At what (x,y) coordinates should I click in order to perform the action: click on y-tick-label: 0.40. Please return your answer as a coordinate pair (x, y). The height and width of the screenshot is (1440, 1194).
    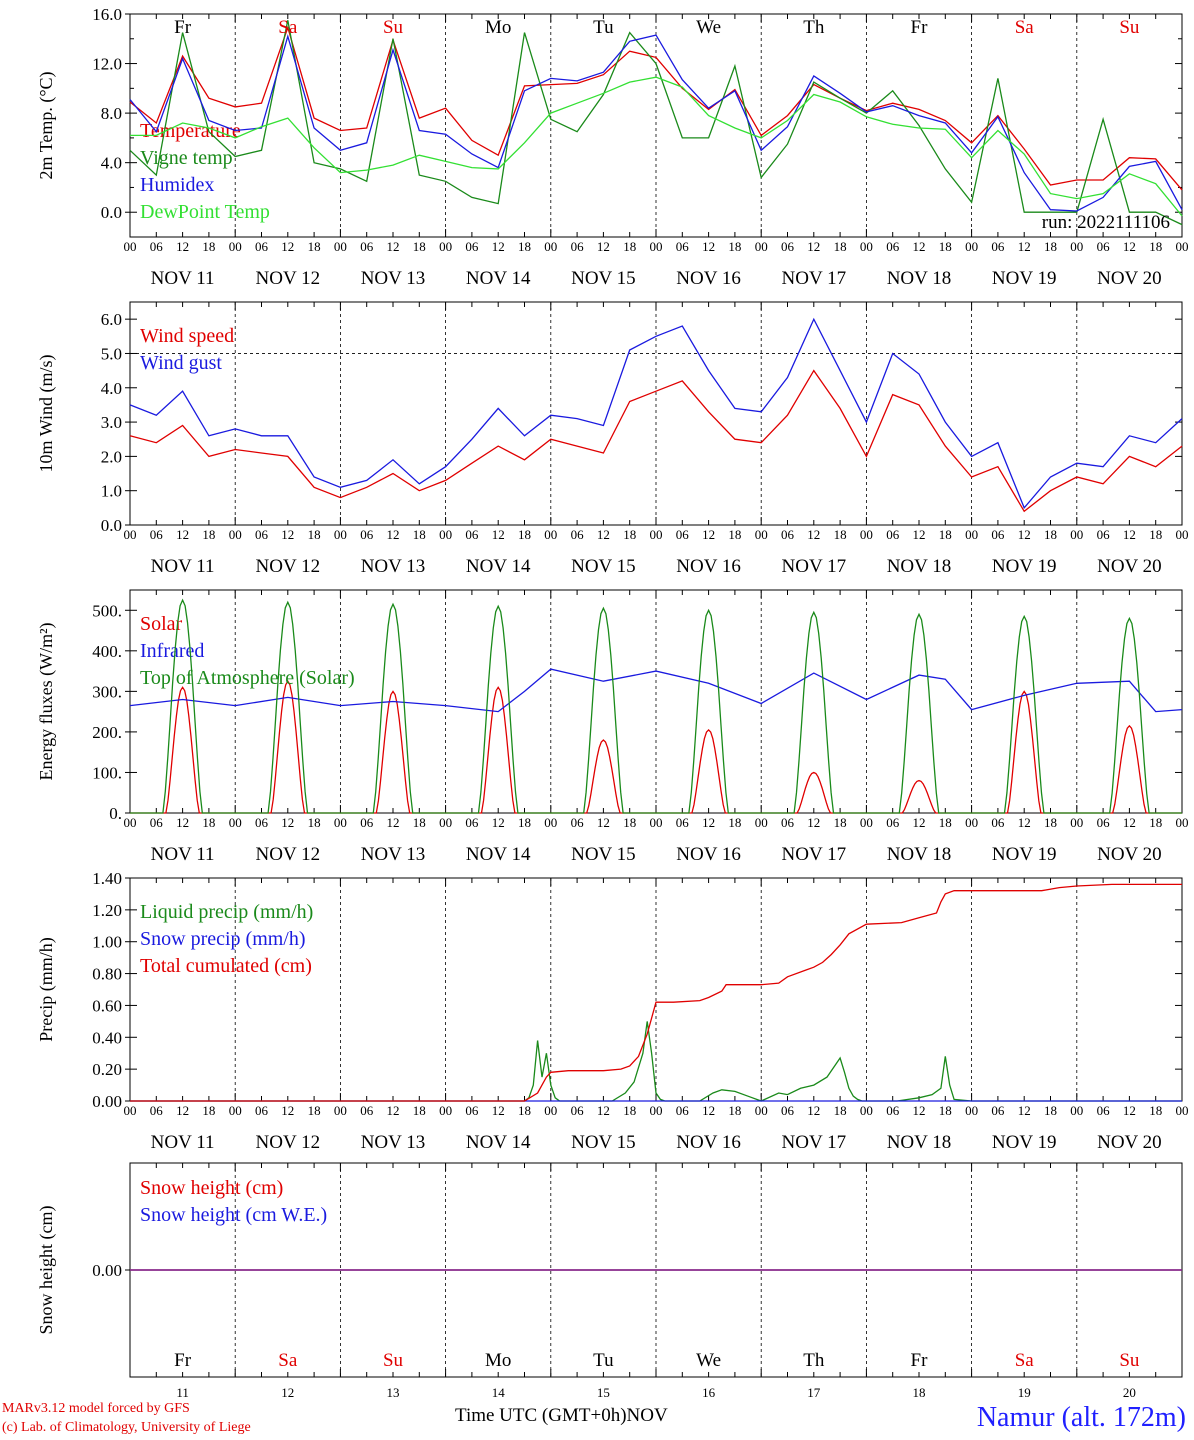
    Looking at the image, I should click on (107, 1037).